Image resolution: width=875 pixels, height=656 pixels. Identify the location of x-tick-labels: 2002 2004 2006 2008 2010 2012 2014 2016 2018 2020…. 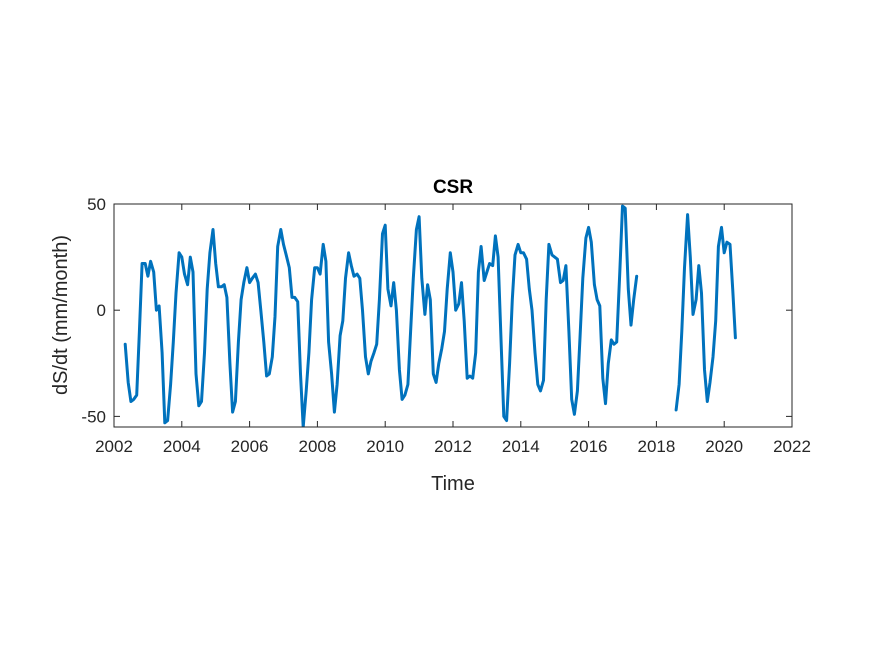
(453, 446).